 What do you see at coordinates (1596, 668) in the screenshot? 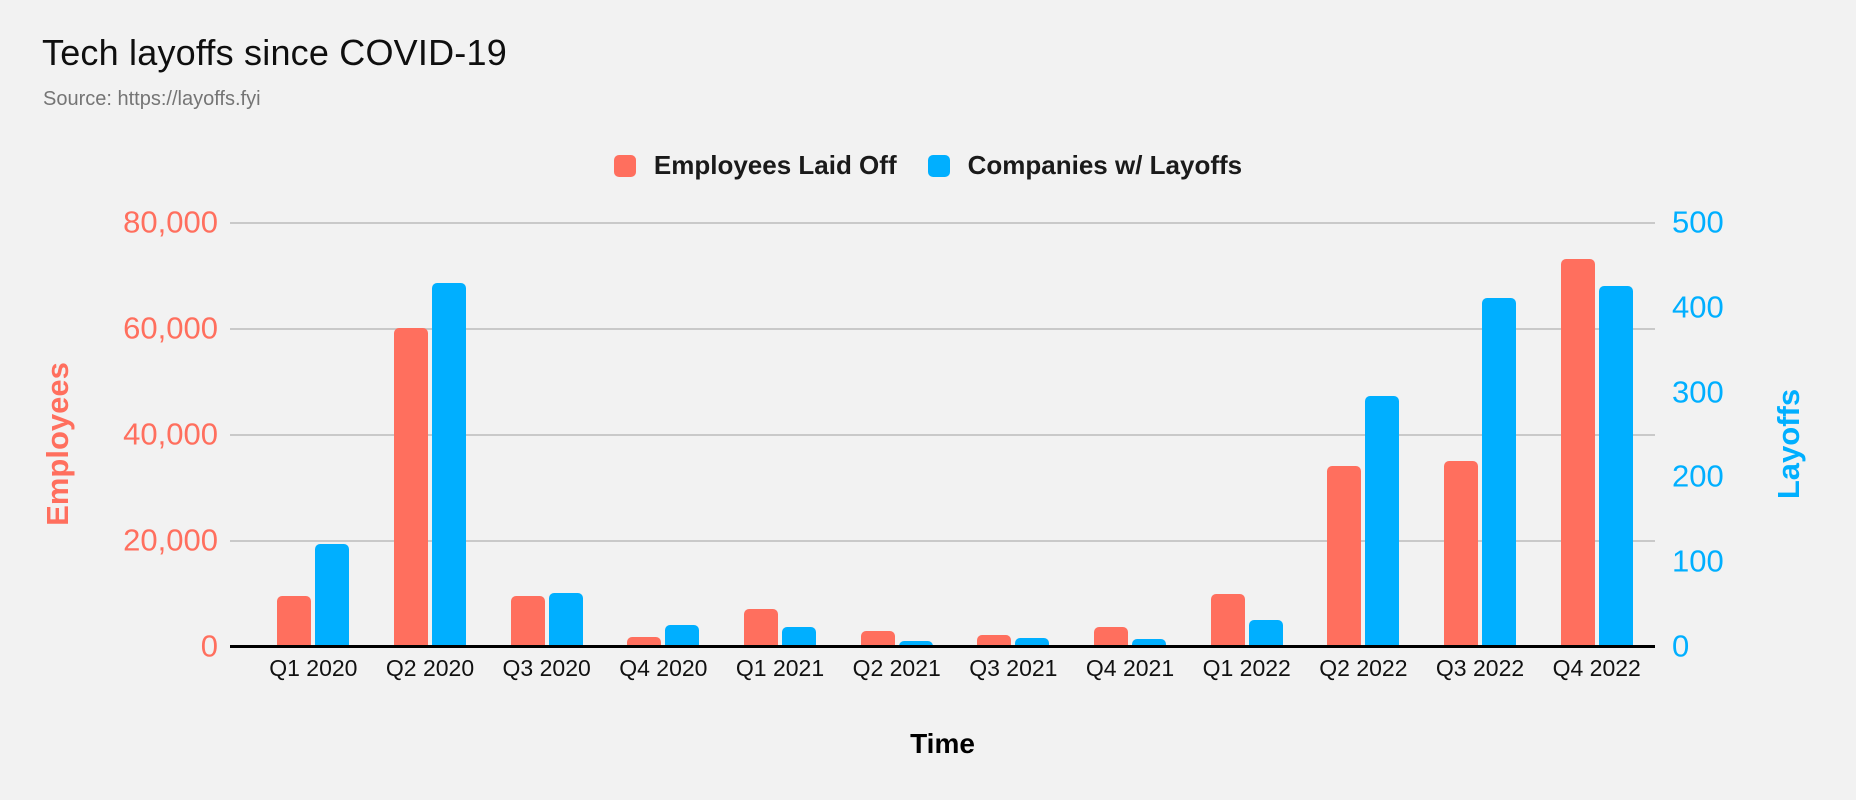
I see `x-axis-tick-q4-2022: Q4 2022` at bounding box center [1596, 668].